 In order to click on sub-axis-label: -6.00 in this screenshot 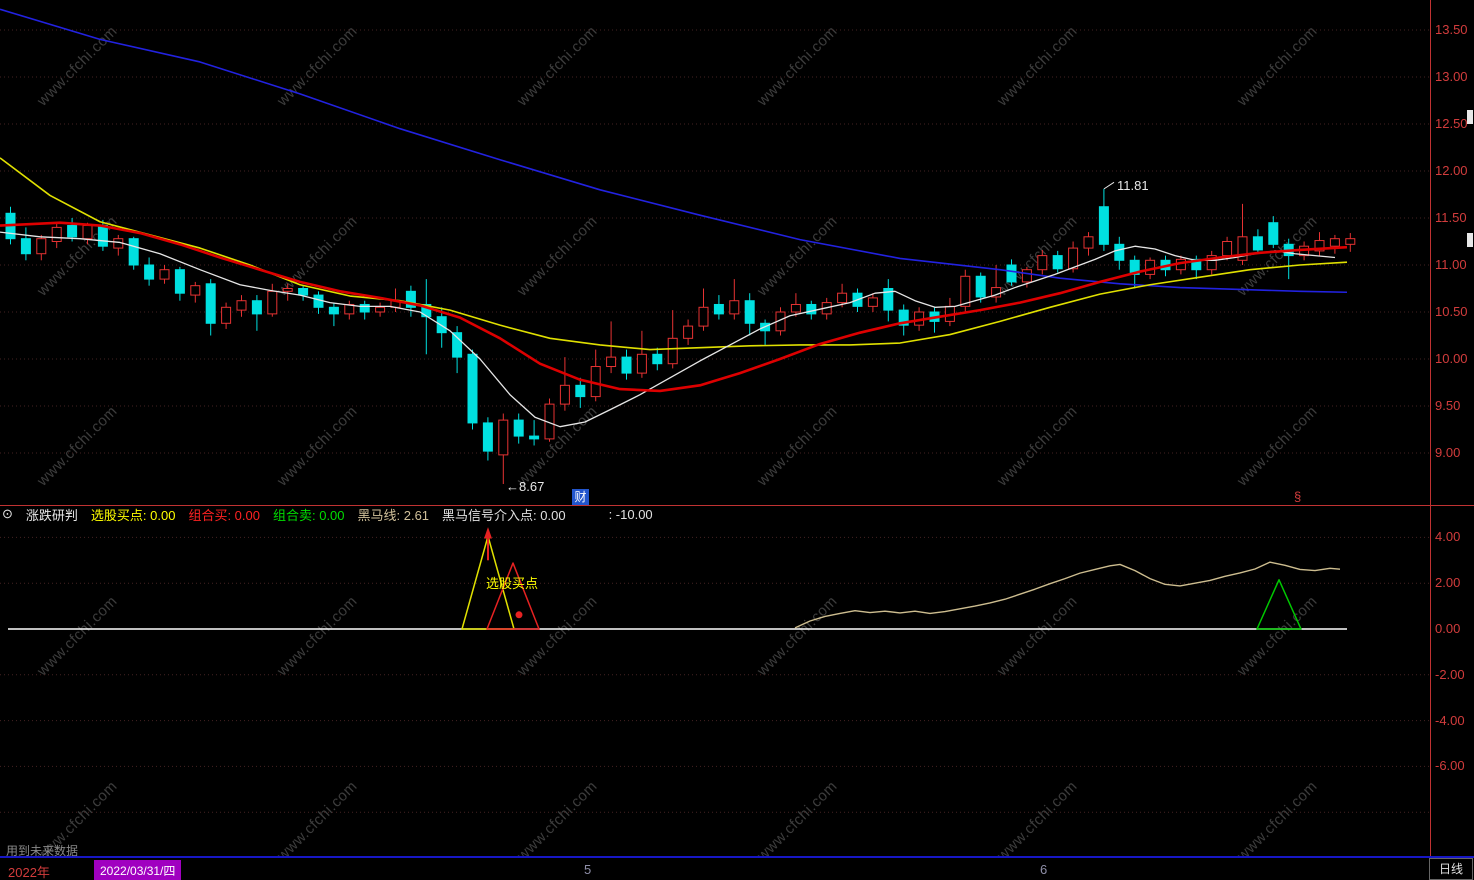, I will do `click(1450, 766)`.